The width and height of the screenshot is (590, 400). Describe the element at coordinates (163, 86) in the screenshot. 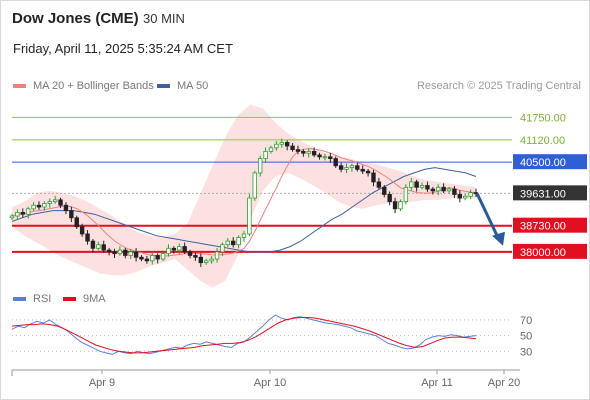

I see `ma50-swatch` at that location.